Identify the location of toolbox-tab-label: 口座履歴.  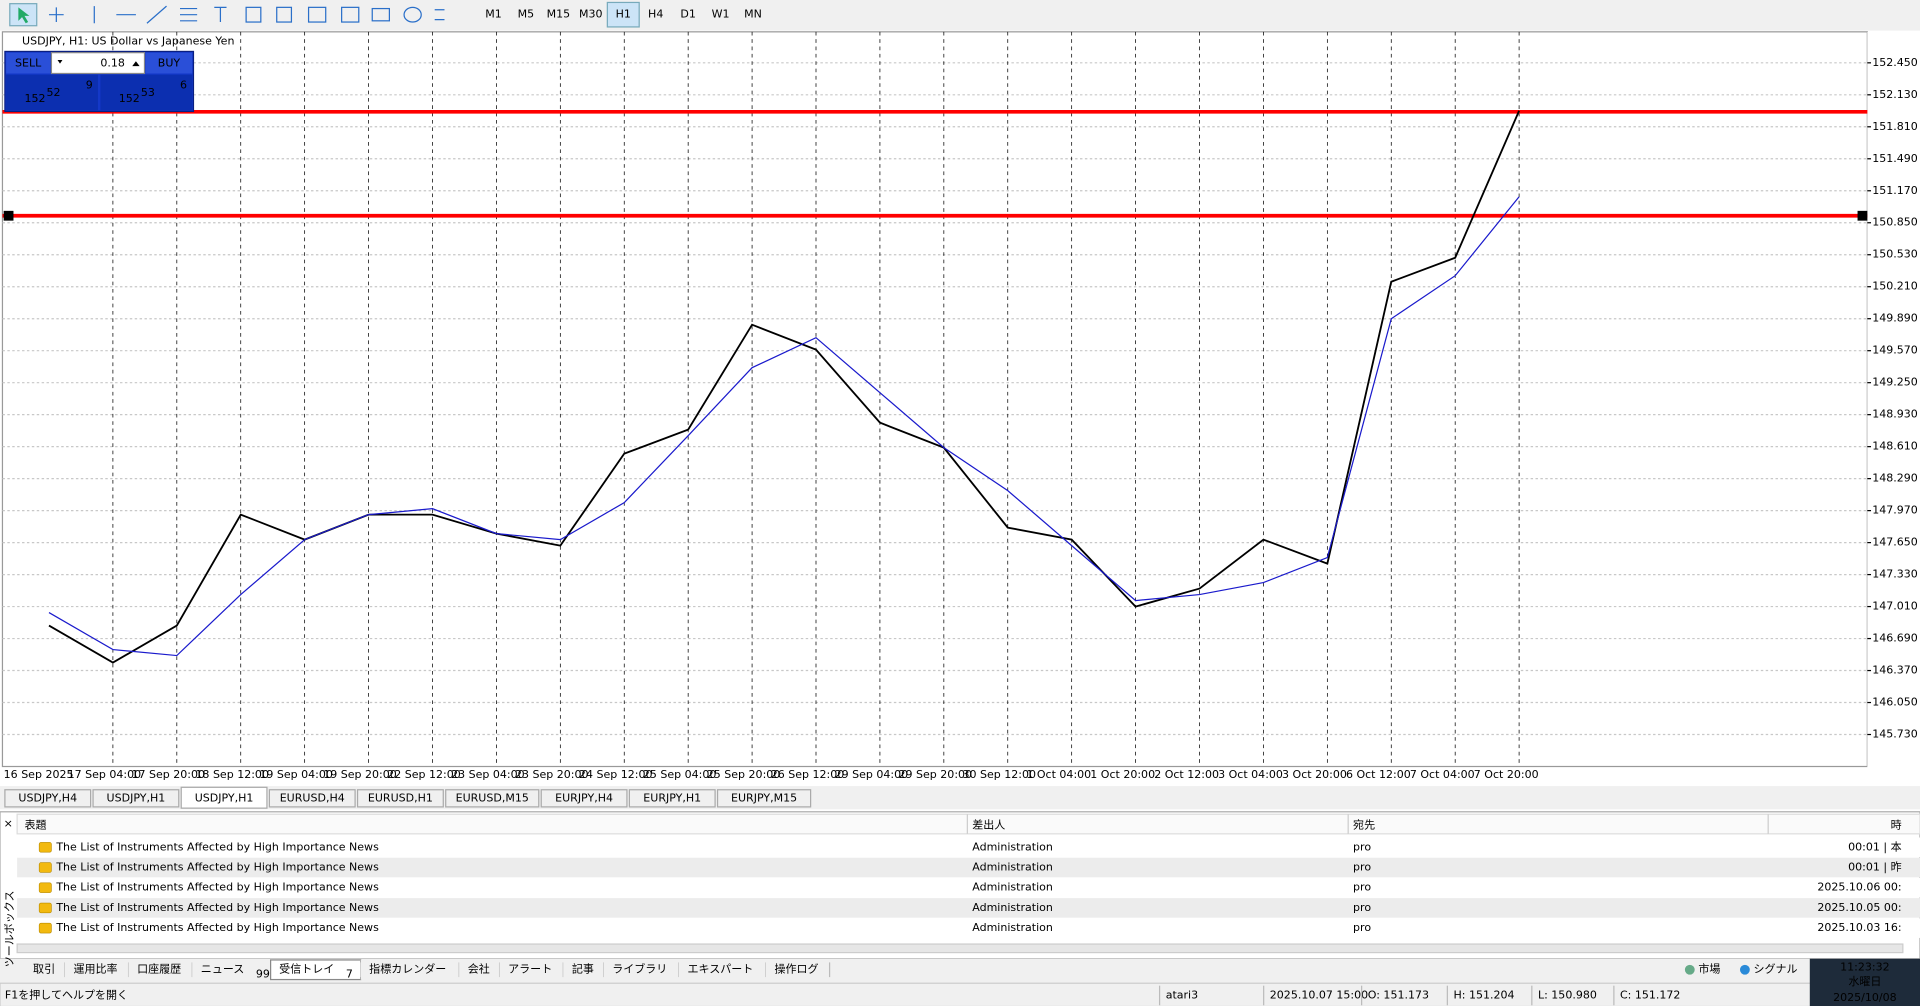
(159, 969).